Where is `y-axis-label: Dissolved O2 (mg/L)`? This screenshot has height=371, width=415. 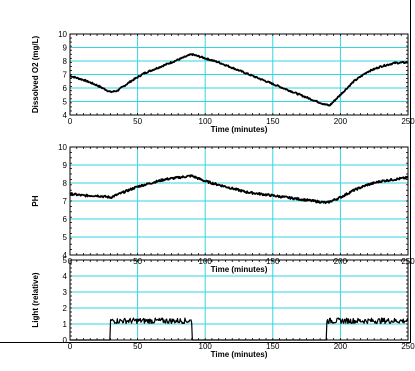
y-axis-label: Dissolved O2 (mg/L) is located at coordinates (35, 74).